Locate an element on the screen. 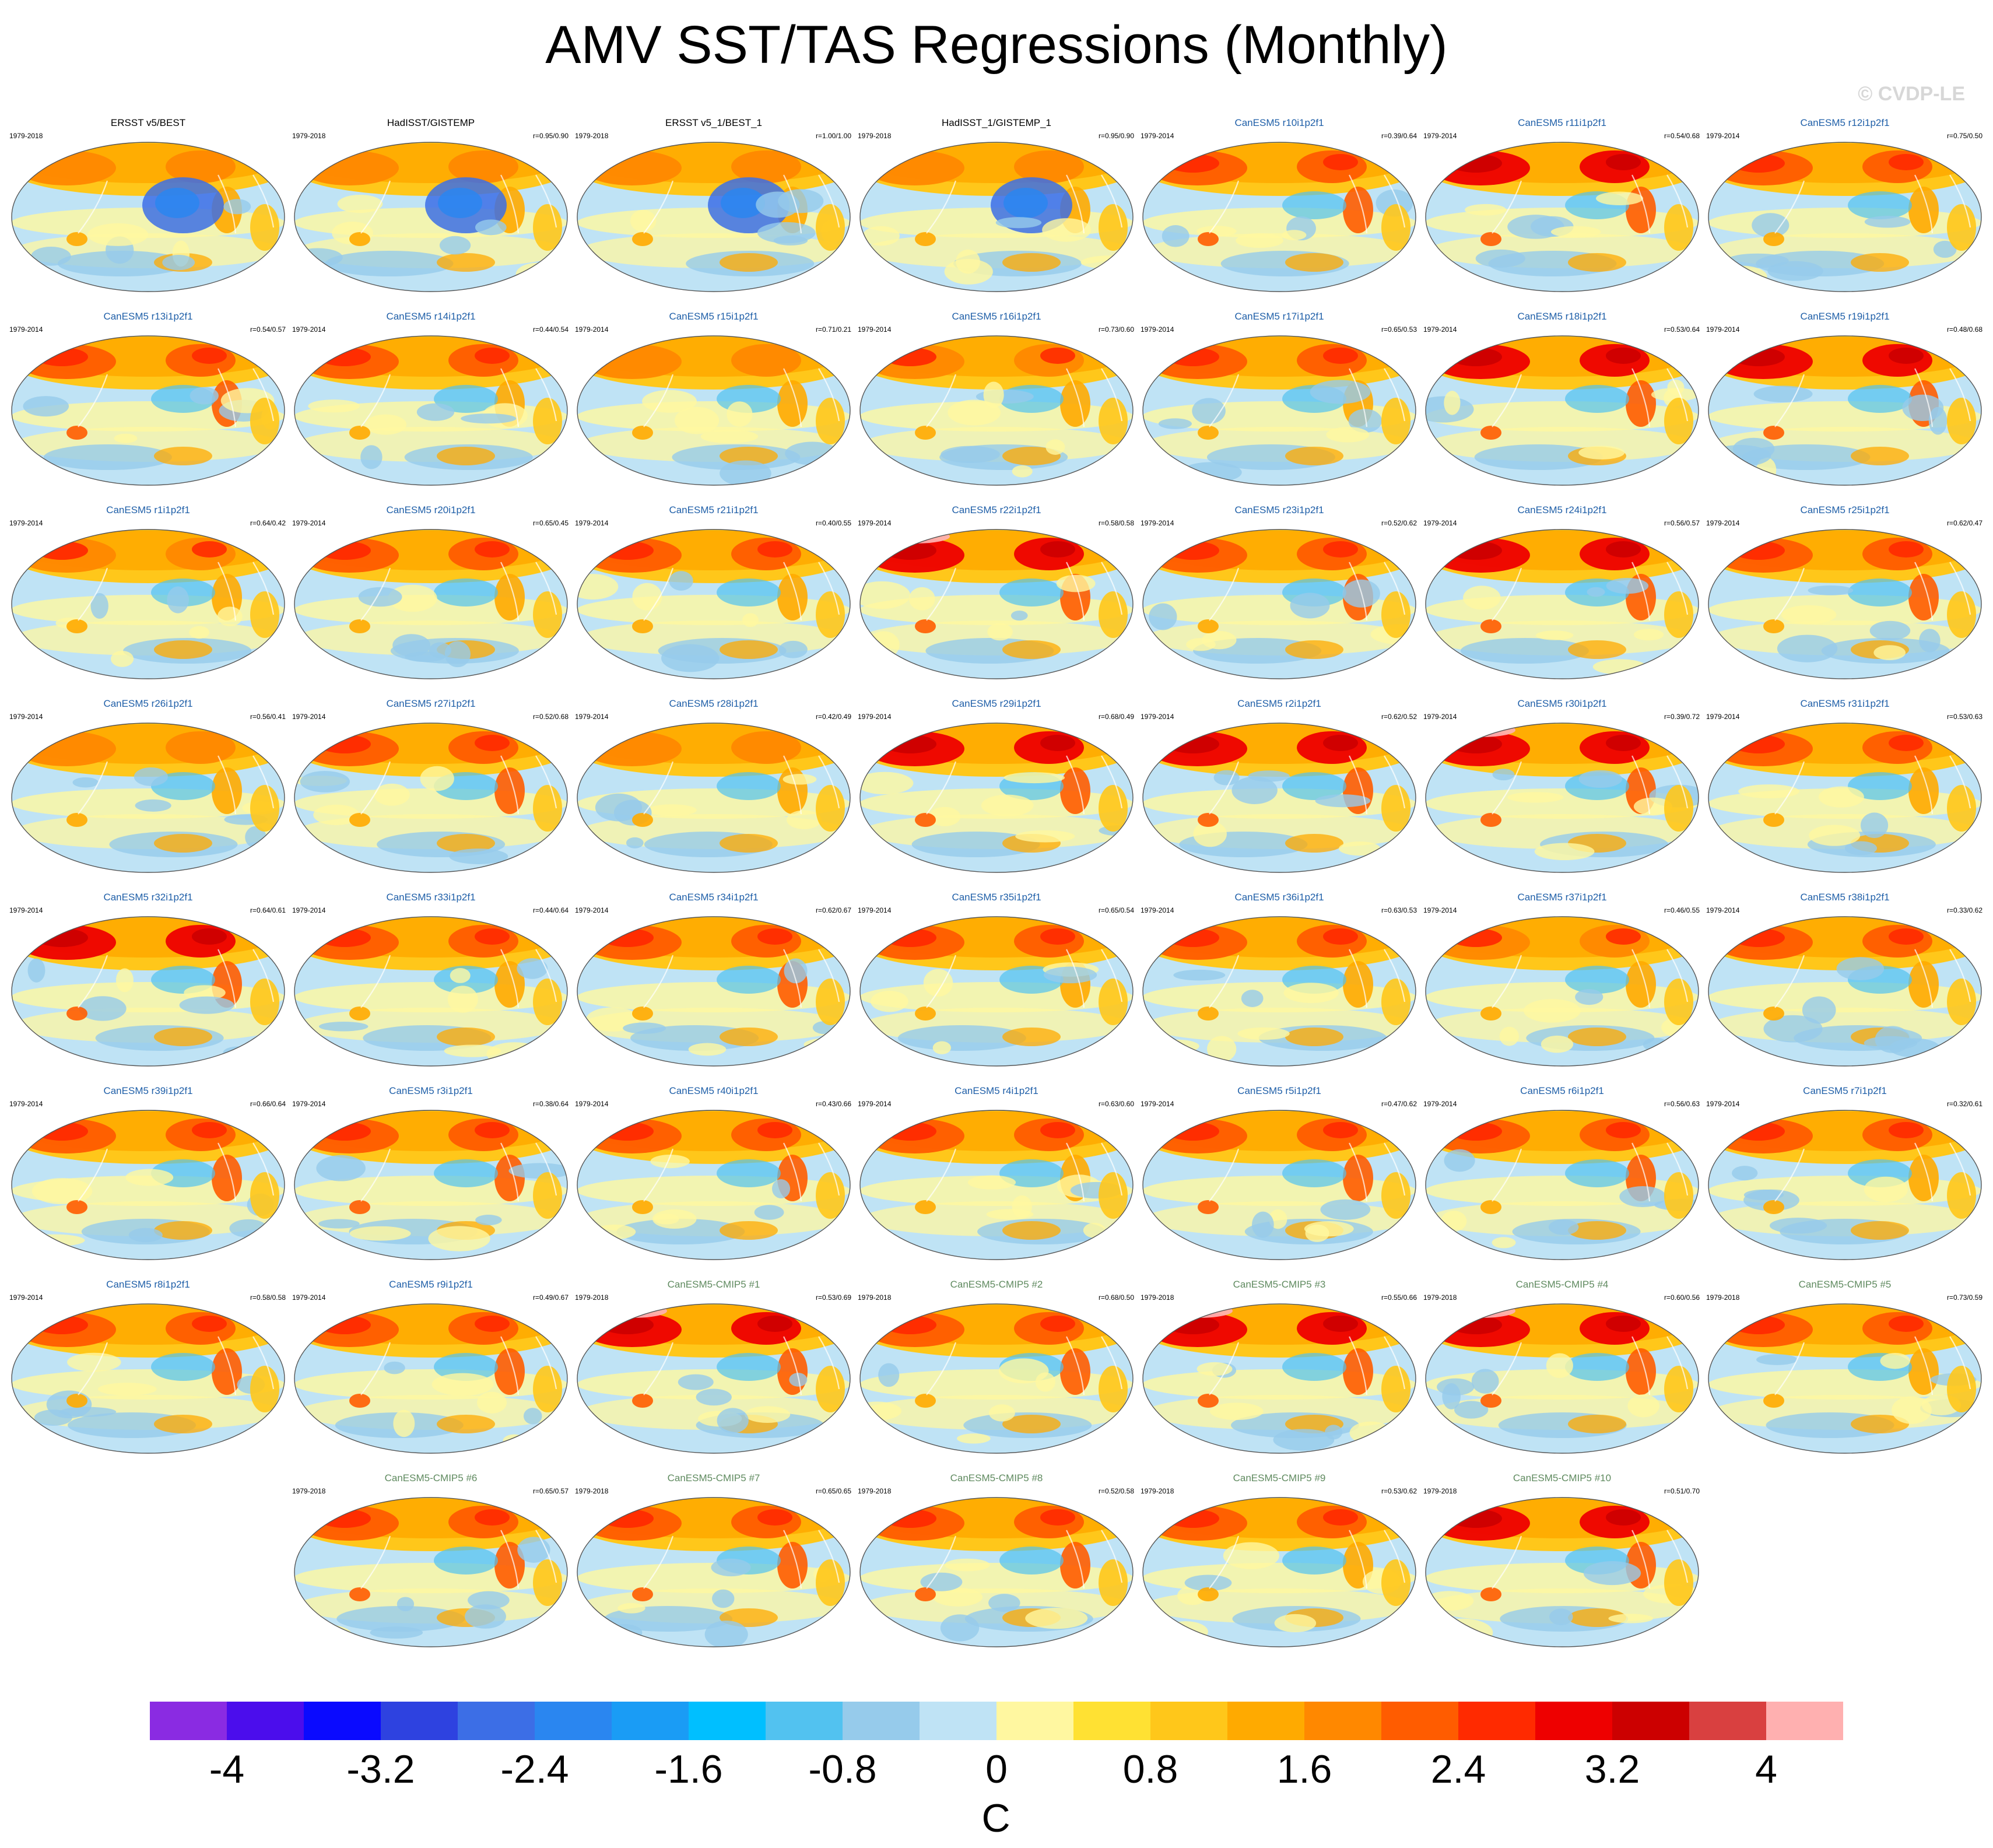  panel-title: CanESM5 r37i1p2f1 is located at coordinates (1562, 897).